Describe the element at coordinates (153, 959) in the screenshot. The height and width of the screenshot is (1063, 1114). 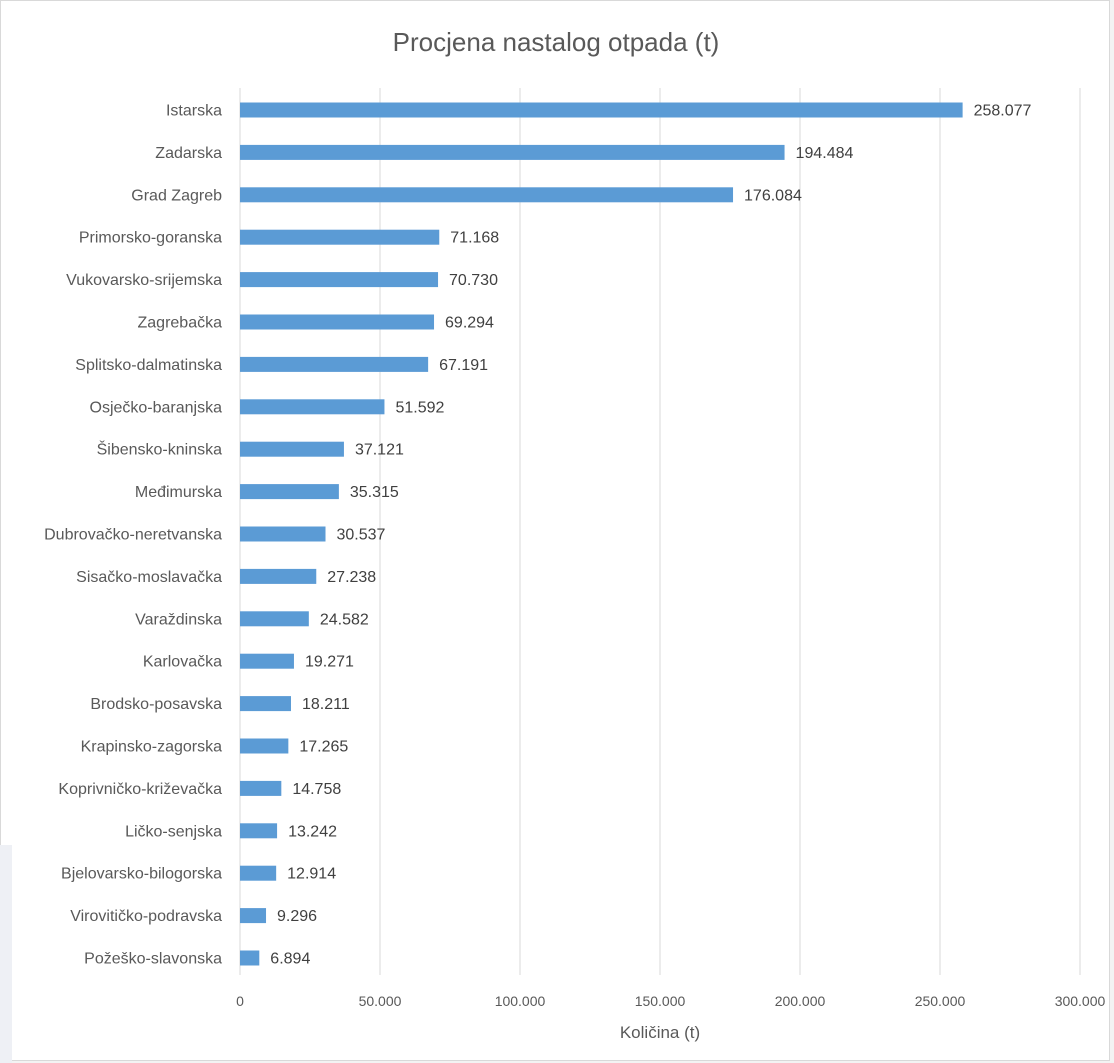
I see `category-label: Požeško-slavonska` at that location.